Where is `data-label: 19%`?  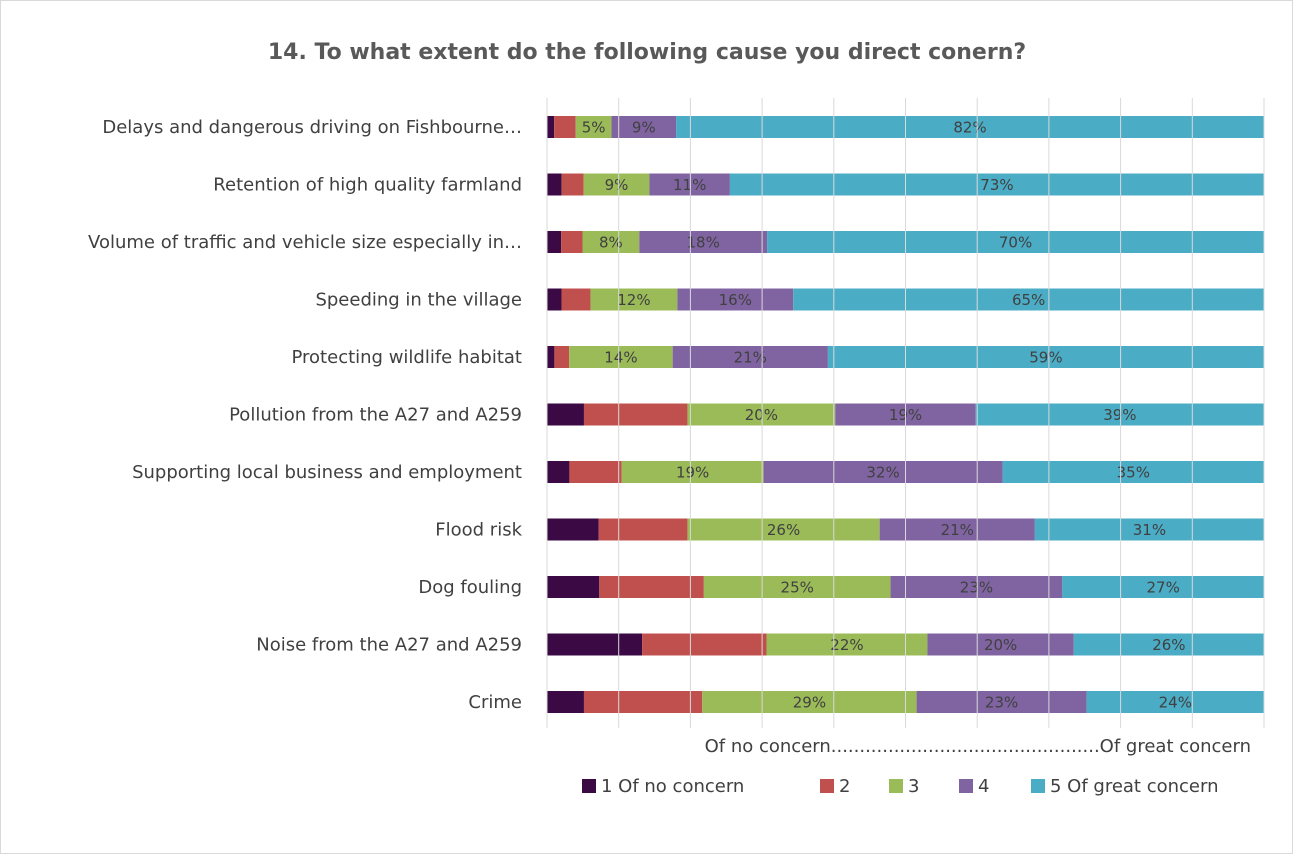 data-label: 19% is located at coordinates (692, 473).